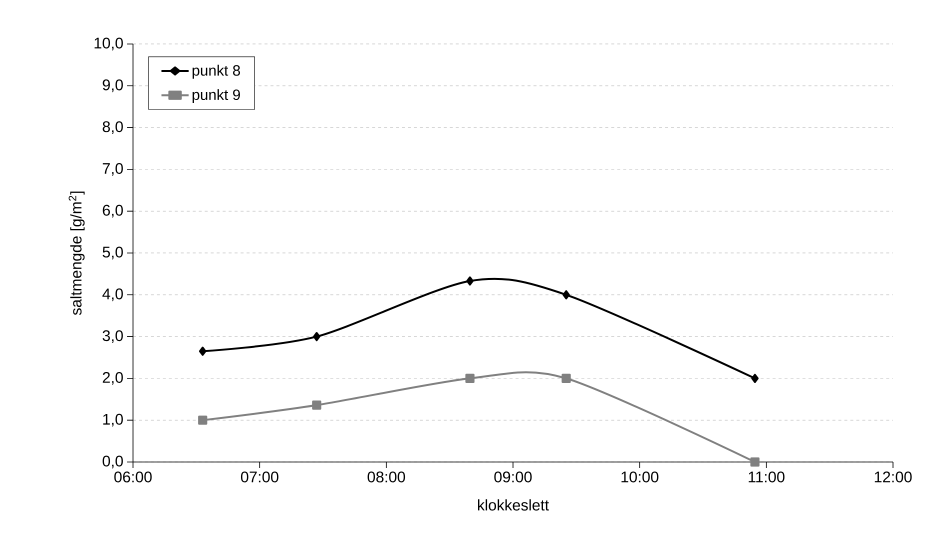 The width and height of the screenshot is (928, 559). What do you see at coordinates (112, 253) in the screenshot?
I see `y-tick-label: 5,0` at bounding box center [112, 253].